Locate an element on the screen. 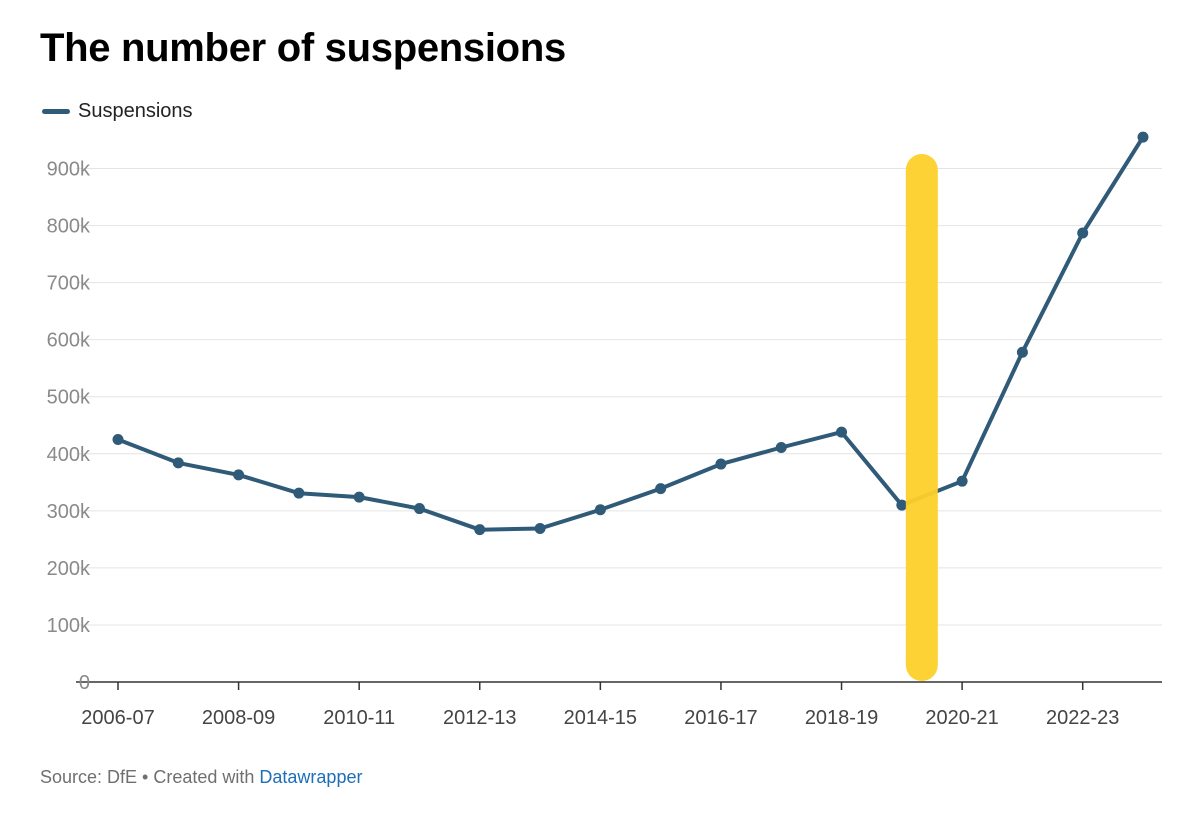  y-tick-label-800k: 800k is located at coordinates (69, 227).